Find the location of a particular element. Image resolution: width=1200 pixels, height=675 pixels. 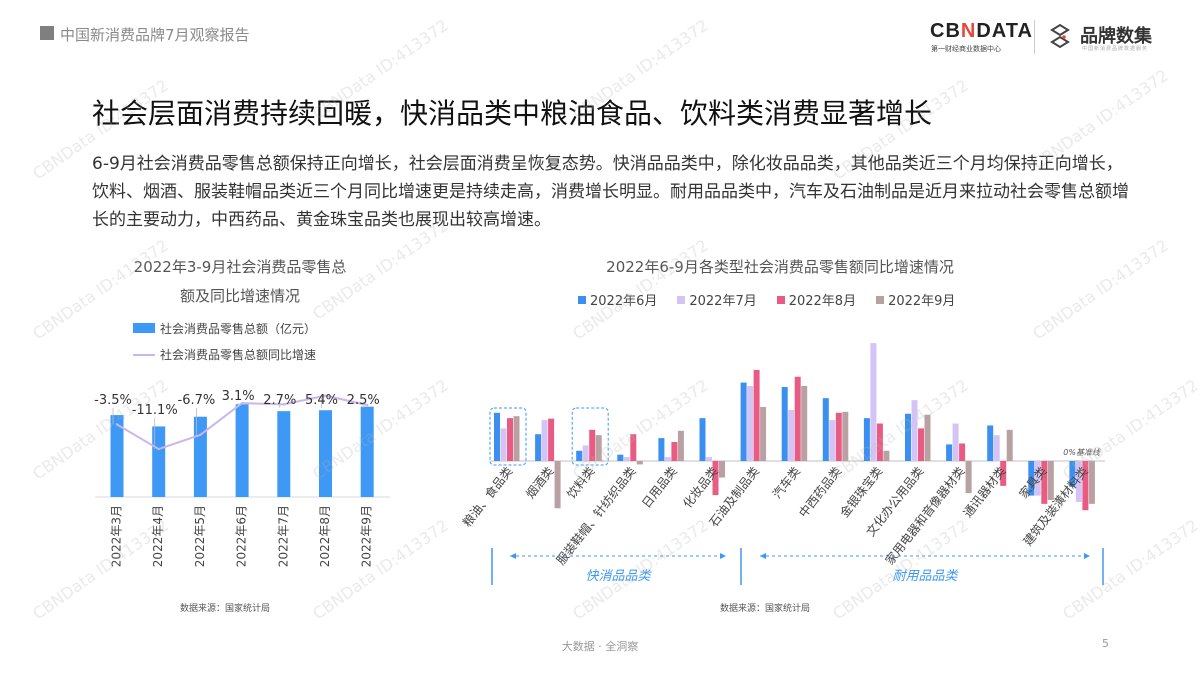

bar-粮油、食品类-2022年6月 is located at coordinates (497, 436).